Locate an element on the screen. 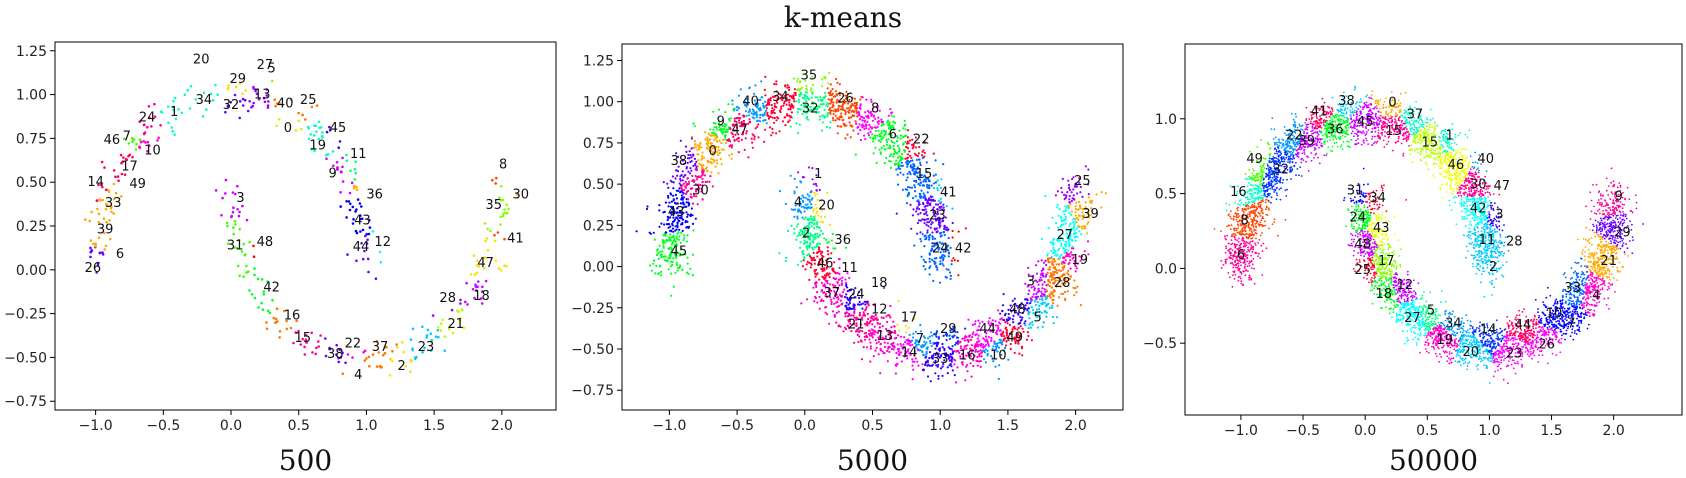  cluster-label: 38 is located at coordinates (679, 161).